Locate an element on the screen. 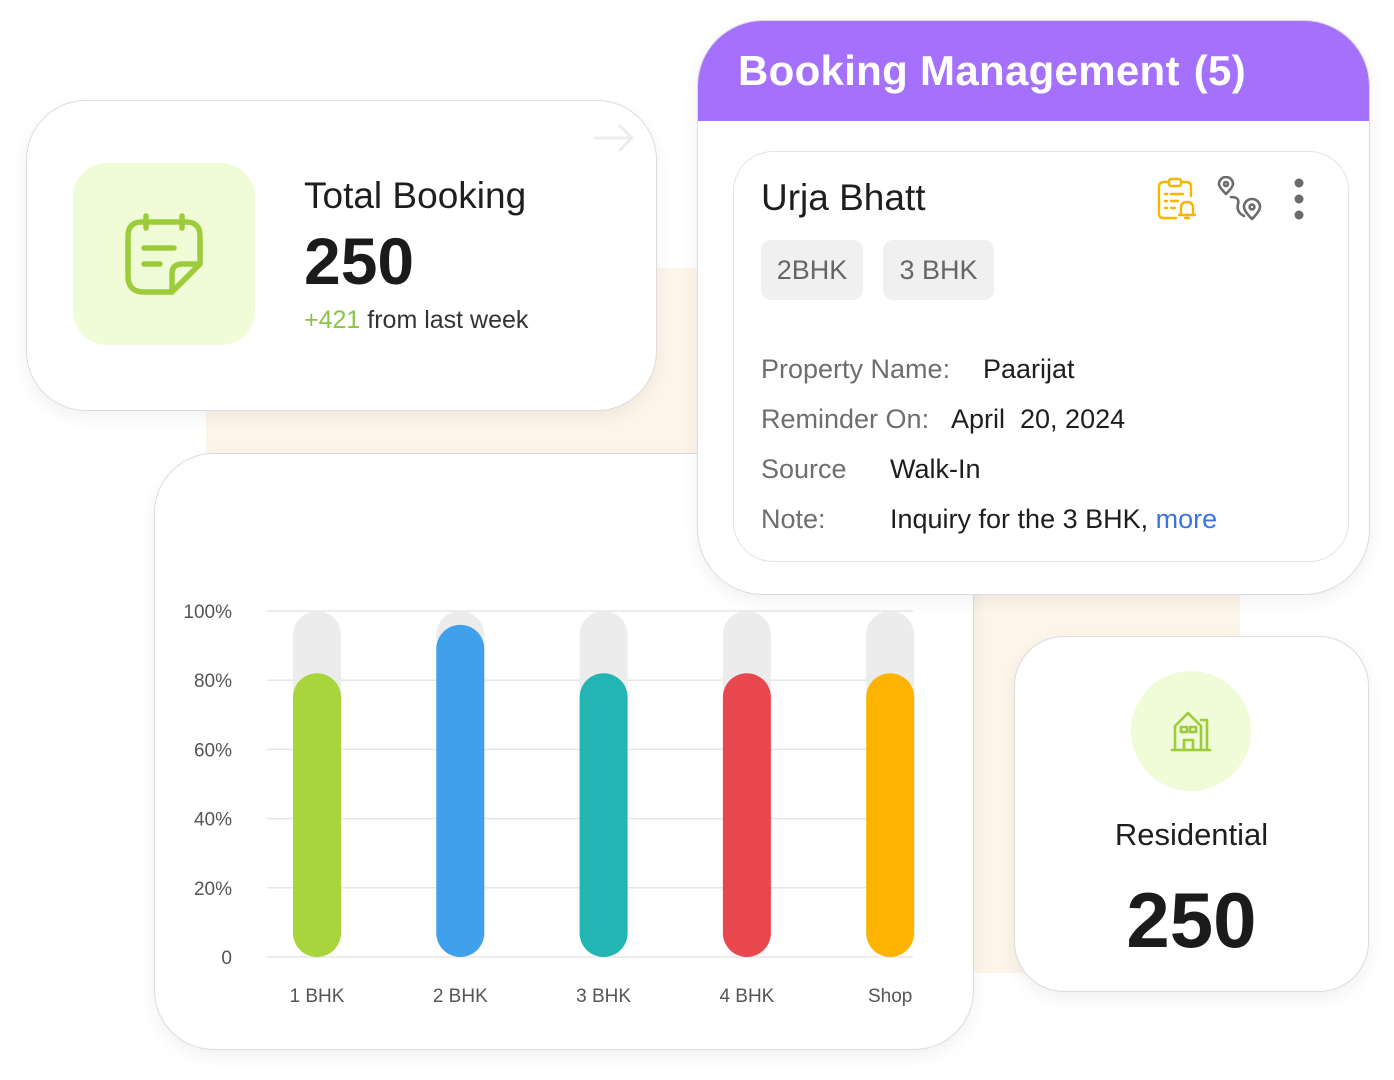 This screenshot has width=1394, height=1080. booking-count: (5) is located at coordinates (1219, 70).